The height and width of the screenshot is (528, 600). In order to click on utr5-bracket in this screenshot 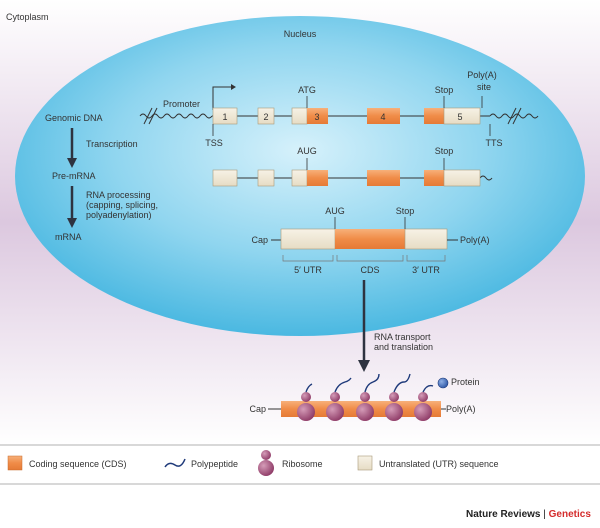, I will do `click(308, 258)`.